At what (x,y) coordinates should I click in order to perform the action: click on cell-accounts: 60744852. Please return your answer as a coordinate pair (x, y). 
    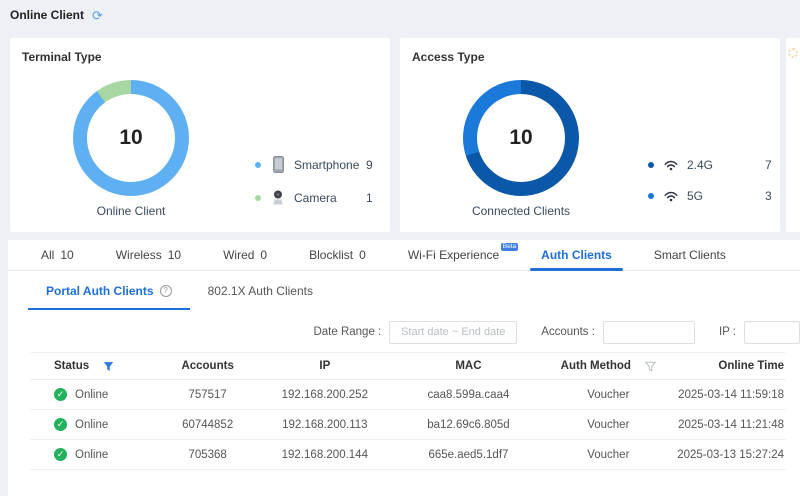
    Looking at the image, I should click on (207, 424).